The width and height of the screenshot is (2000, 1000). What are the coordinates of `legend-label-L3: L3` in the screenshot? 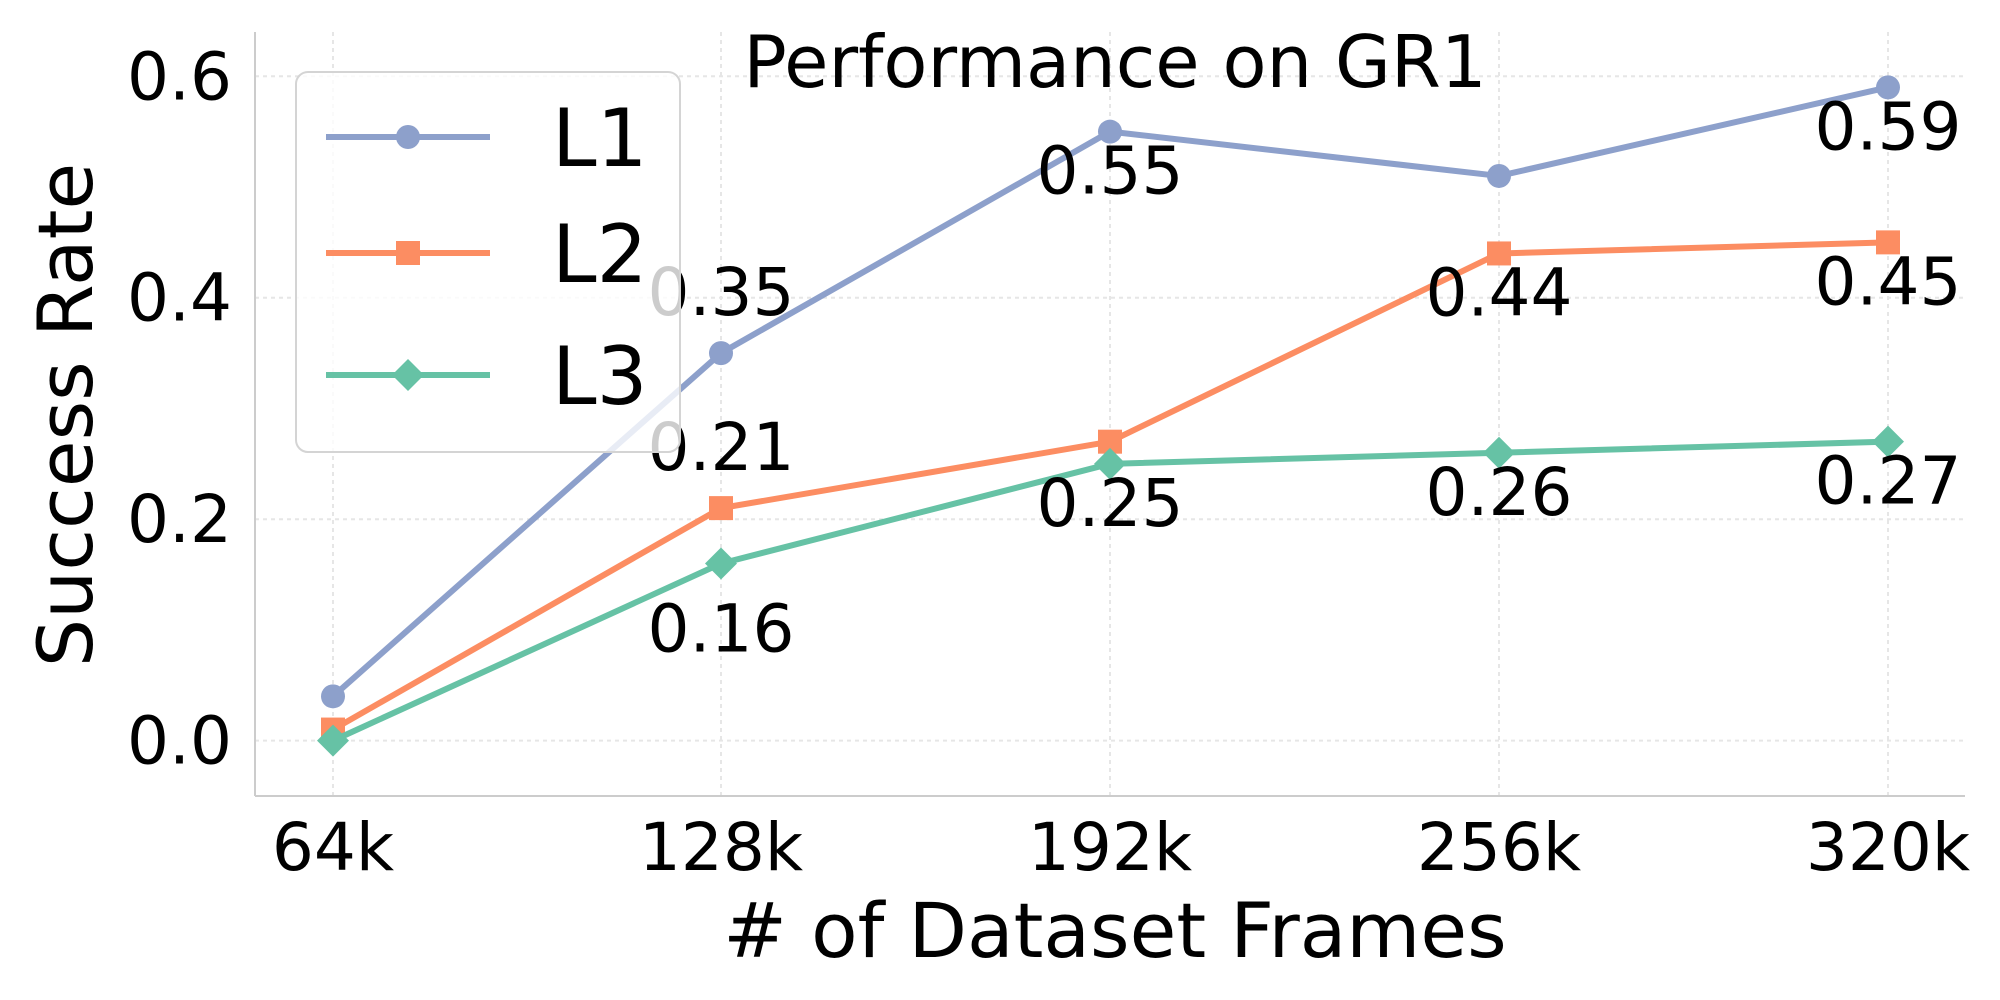 It's located at (599, 376).